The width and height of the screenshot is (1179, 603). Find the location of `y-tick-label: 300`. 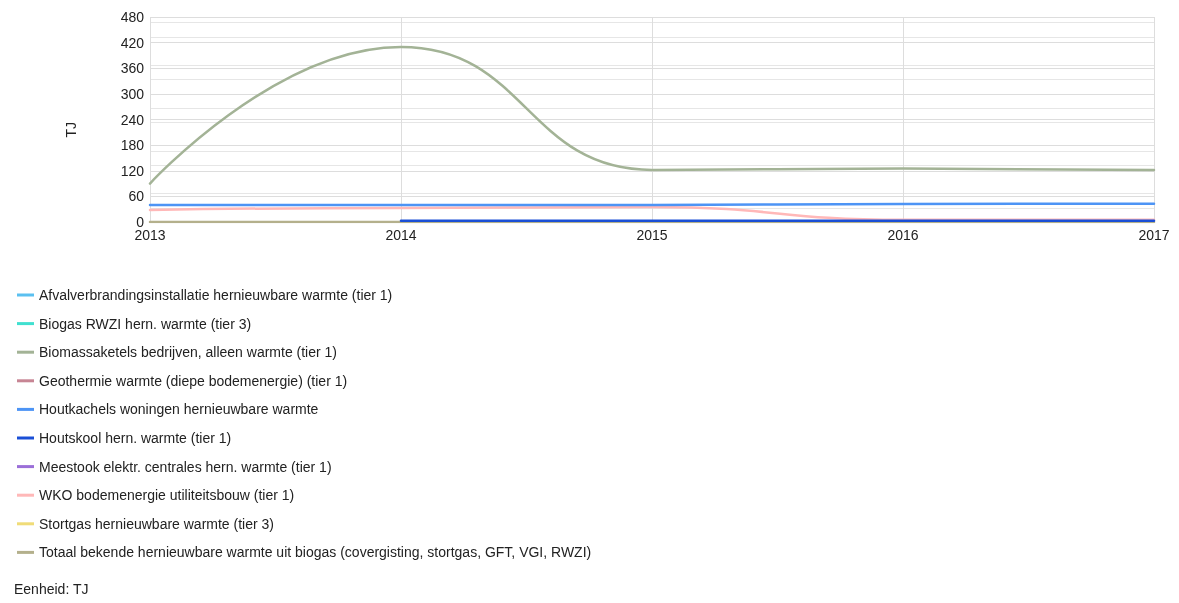

y-tick-label: 300 is located at coordinates (132, 93).